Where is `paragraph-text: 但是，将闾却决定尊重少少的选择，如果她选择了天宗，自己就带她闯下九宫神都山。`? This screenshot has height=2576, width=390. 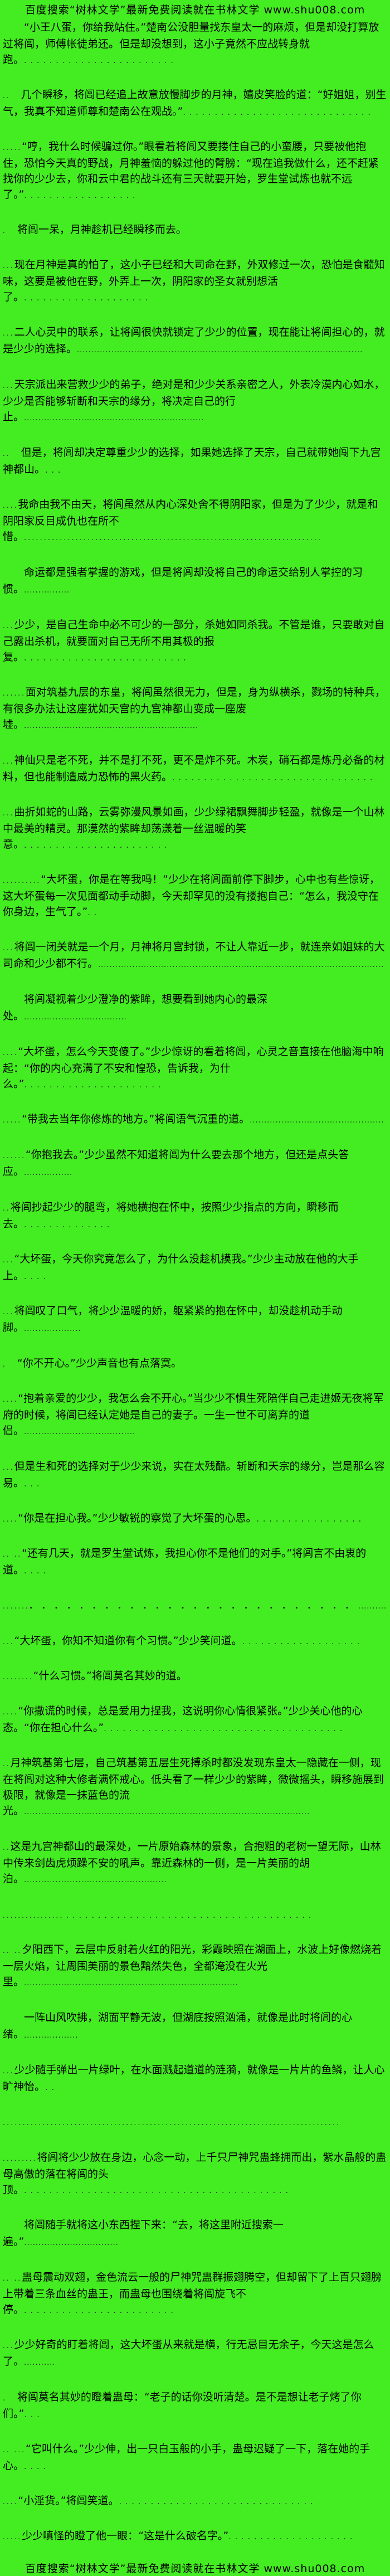
paragraph-text: 但是，将闾却决定尊重少少的选择，如果她选择了天宗，自己就带她闯下九宫神都山。 is located at coordinates (192, 460).